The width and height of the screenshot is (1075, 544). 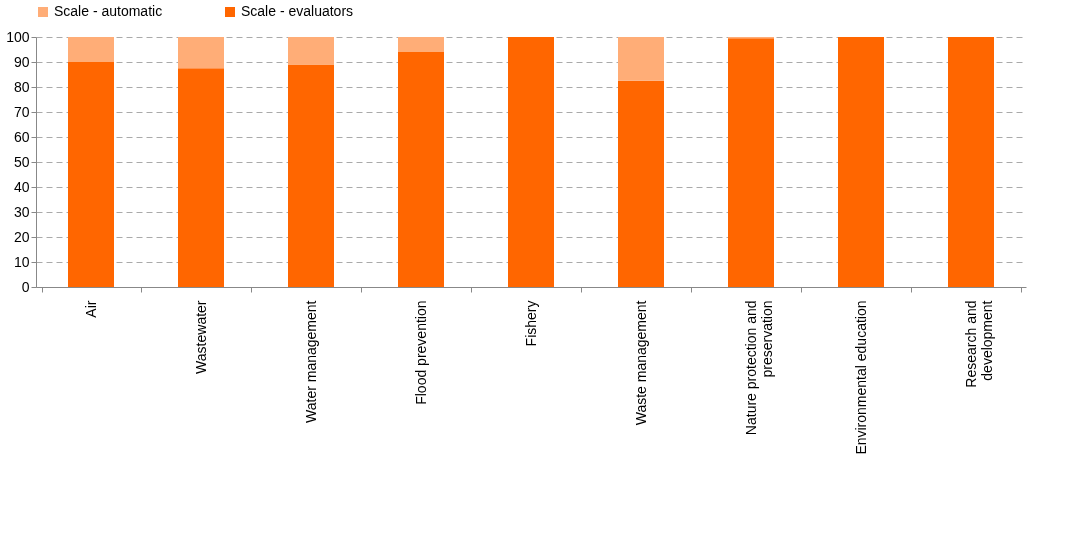 I want to click on y-tick-label: 50, so click(x=21, y=161).